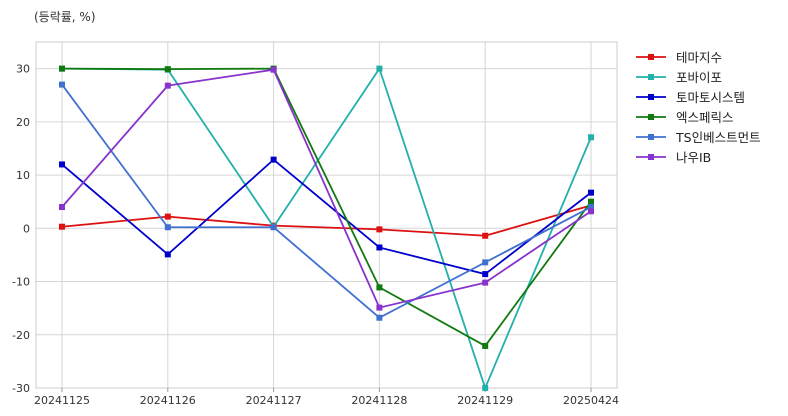 The height and width of the screenshot is (416, 788). I want to click on x-tick-label: 20241125, so click(62, 400).